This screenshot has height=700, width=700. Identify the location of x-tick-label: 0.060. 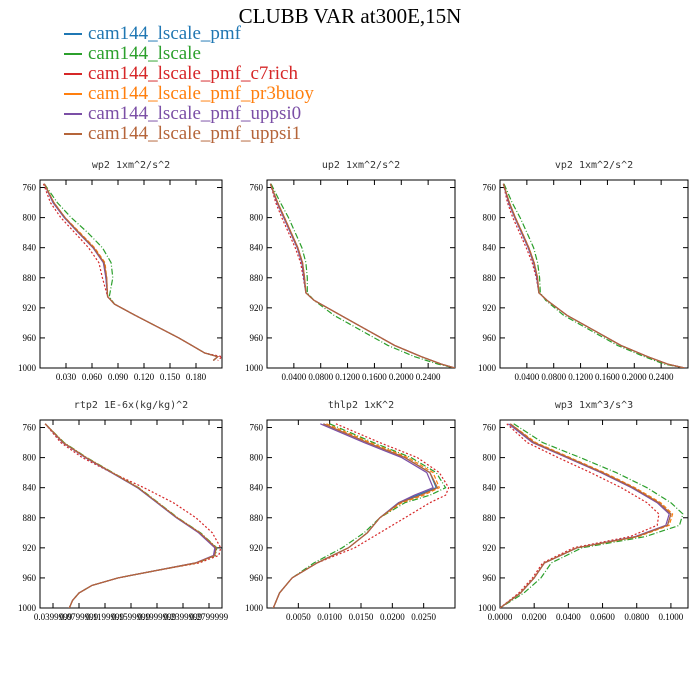
(92, 377).